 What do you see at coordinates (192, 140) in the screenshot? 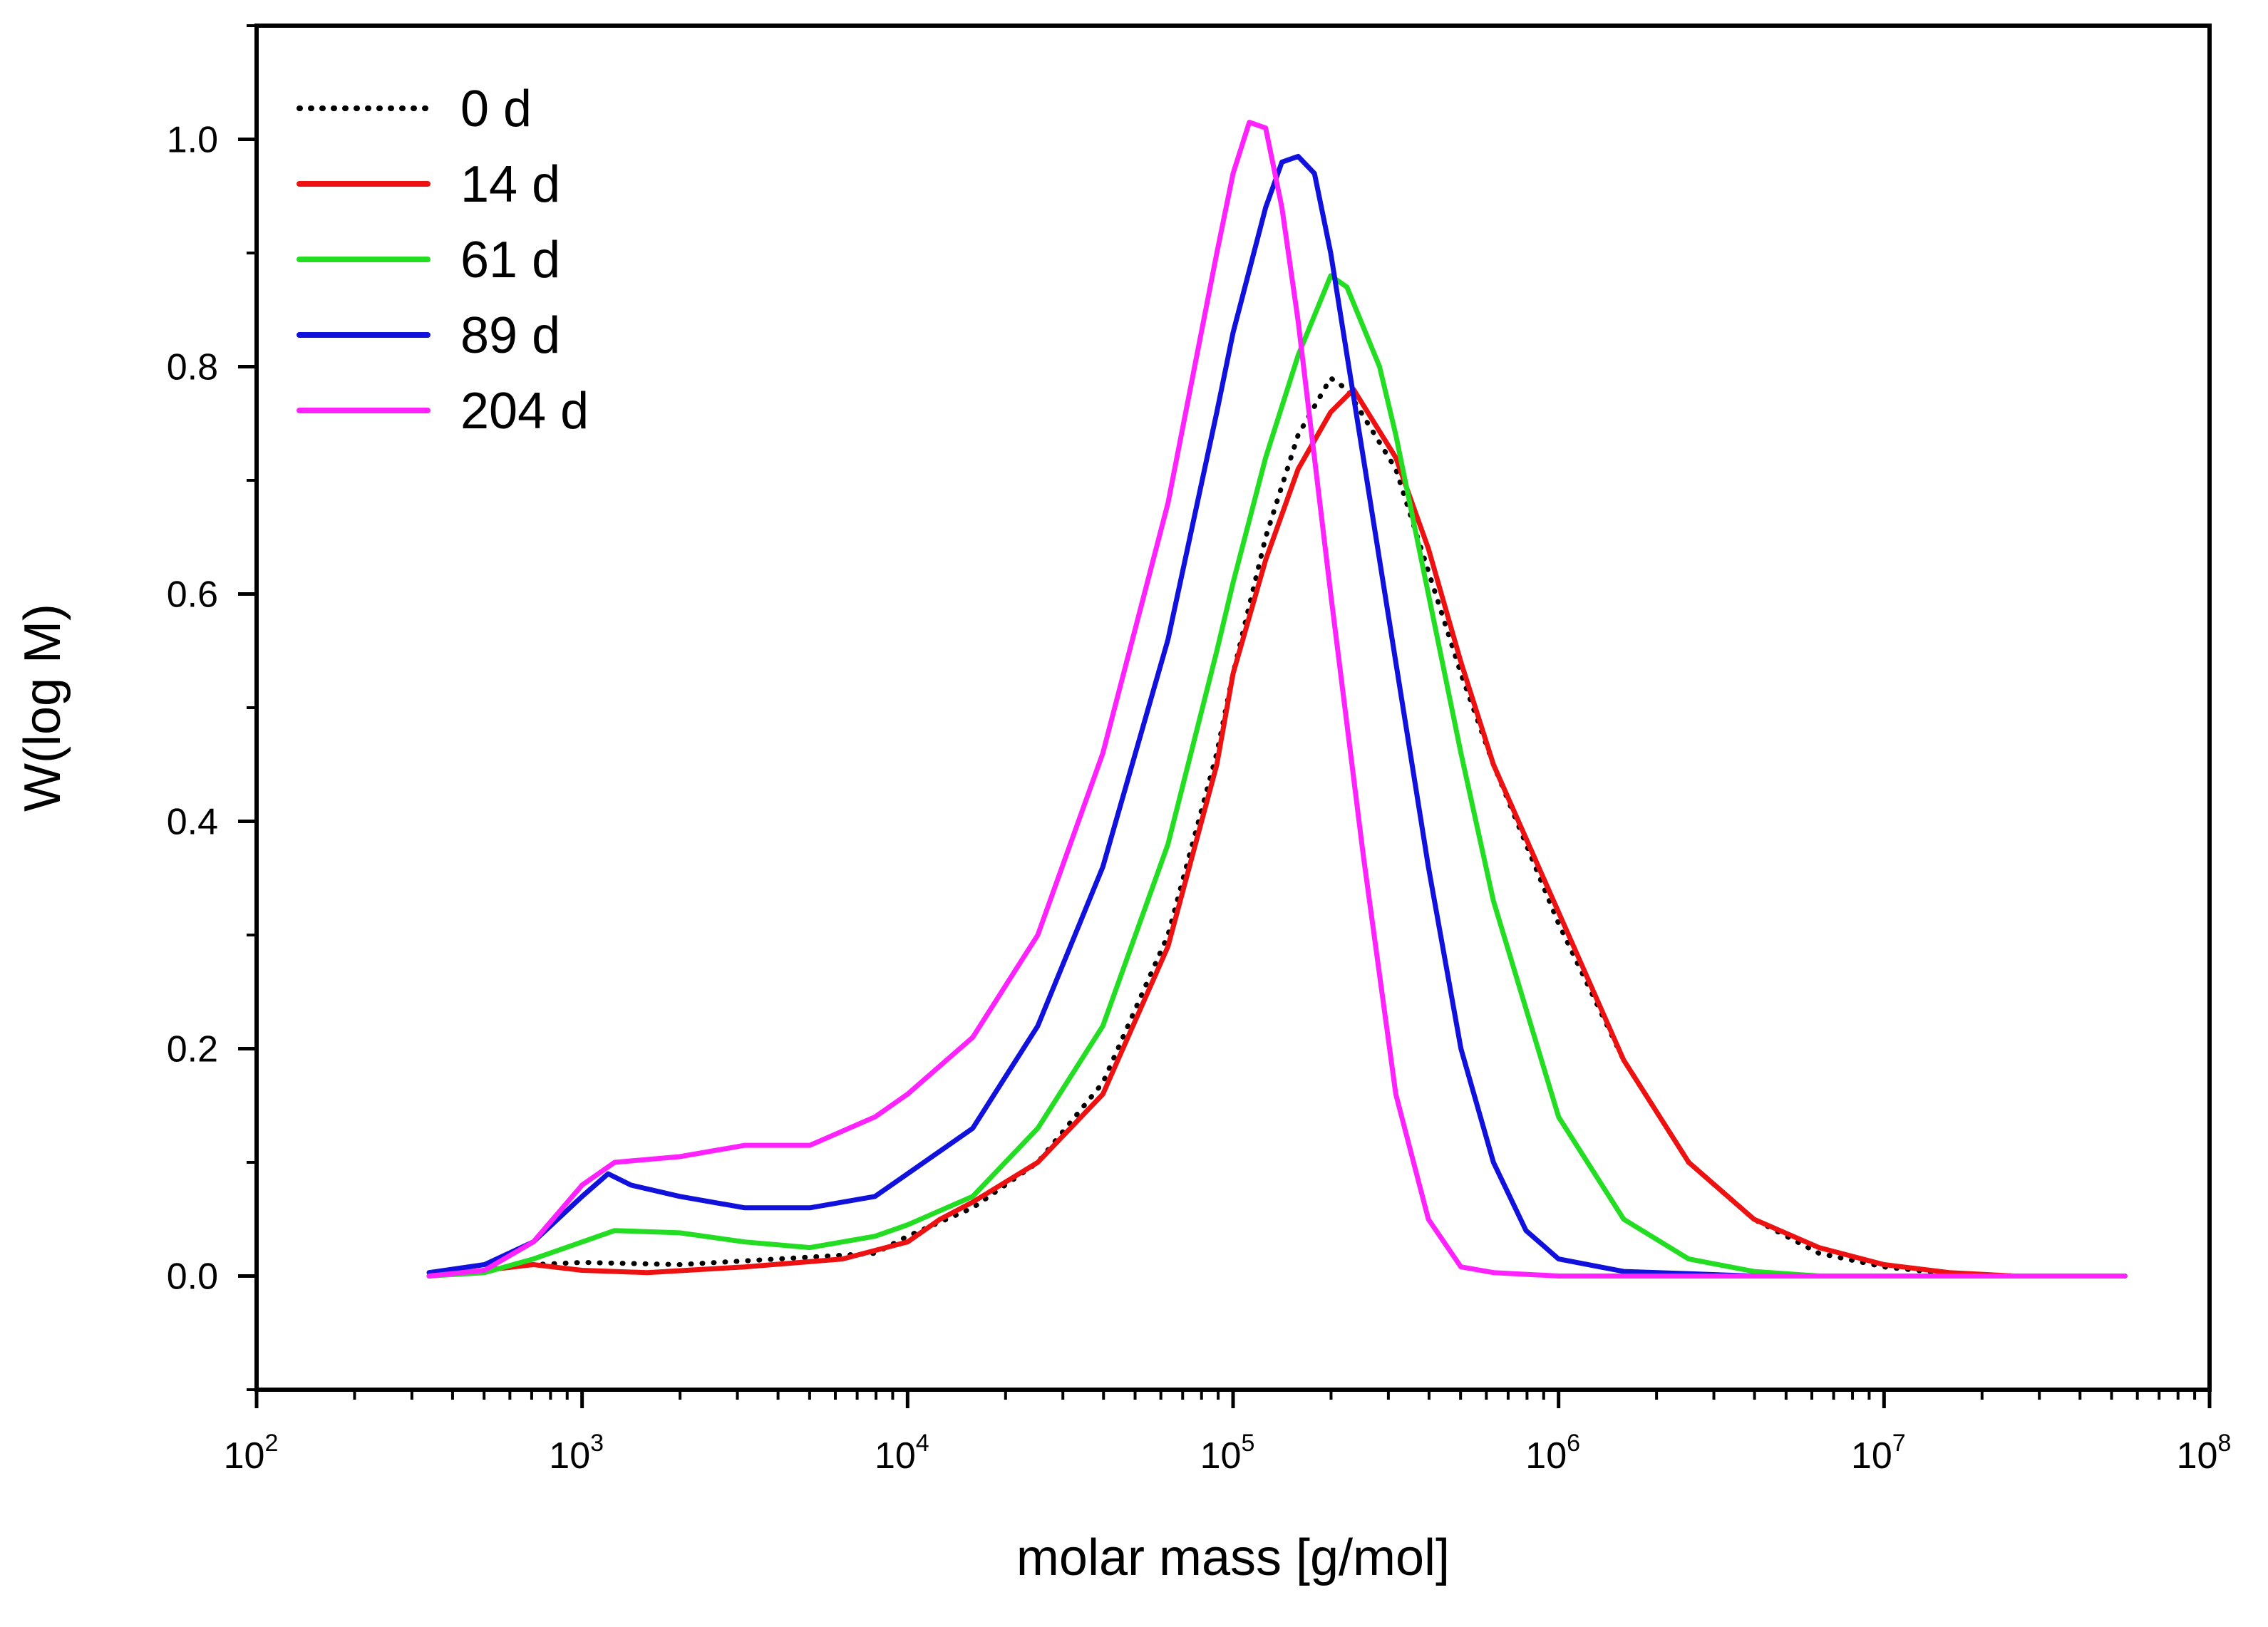
I see `y-tick-label-5: 1.0` at bounding box center [192, 140].